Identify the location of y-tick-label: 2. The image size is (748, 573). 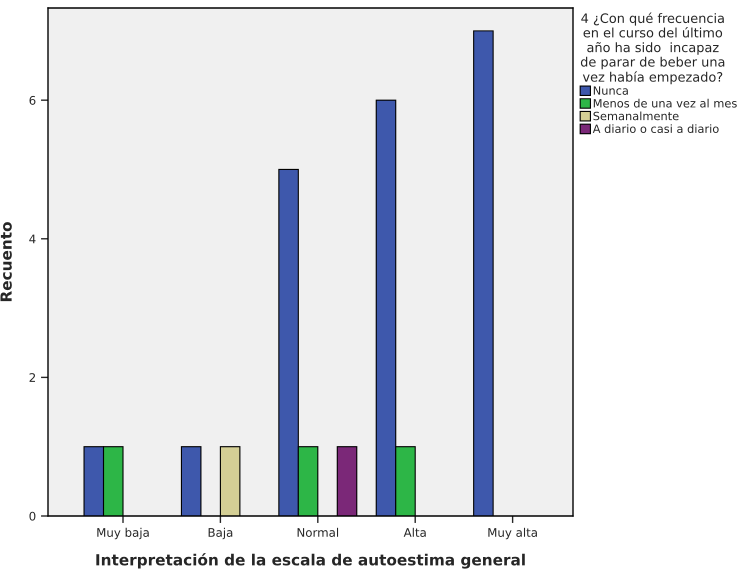
(33, 377).